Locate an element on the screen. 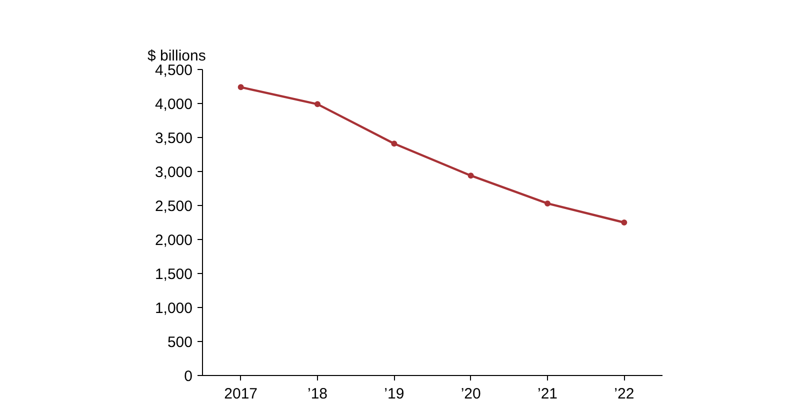 The height and width of the screenshot is (406, 800). x-tick-label: ’20 is located at coordinates (470, 394).